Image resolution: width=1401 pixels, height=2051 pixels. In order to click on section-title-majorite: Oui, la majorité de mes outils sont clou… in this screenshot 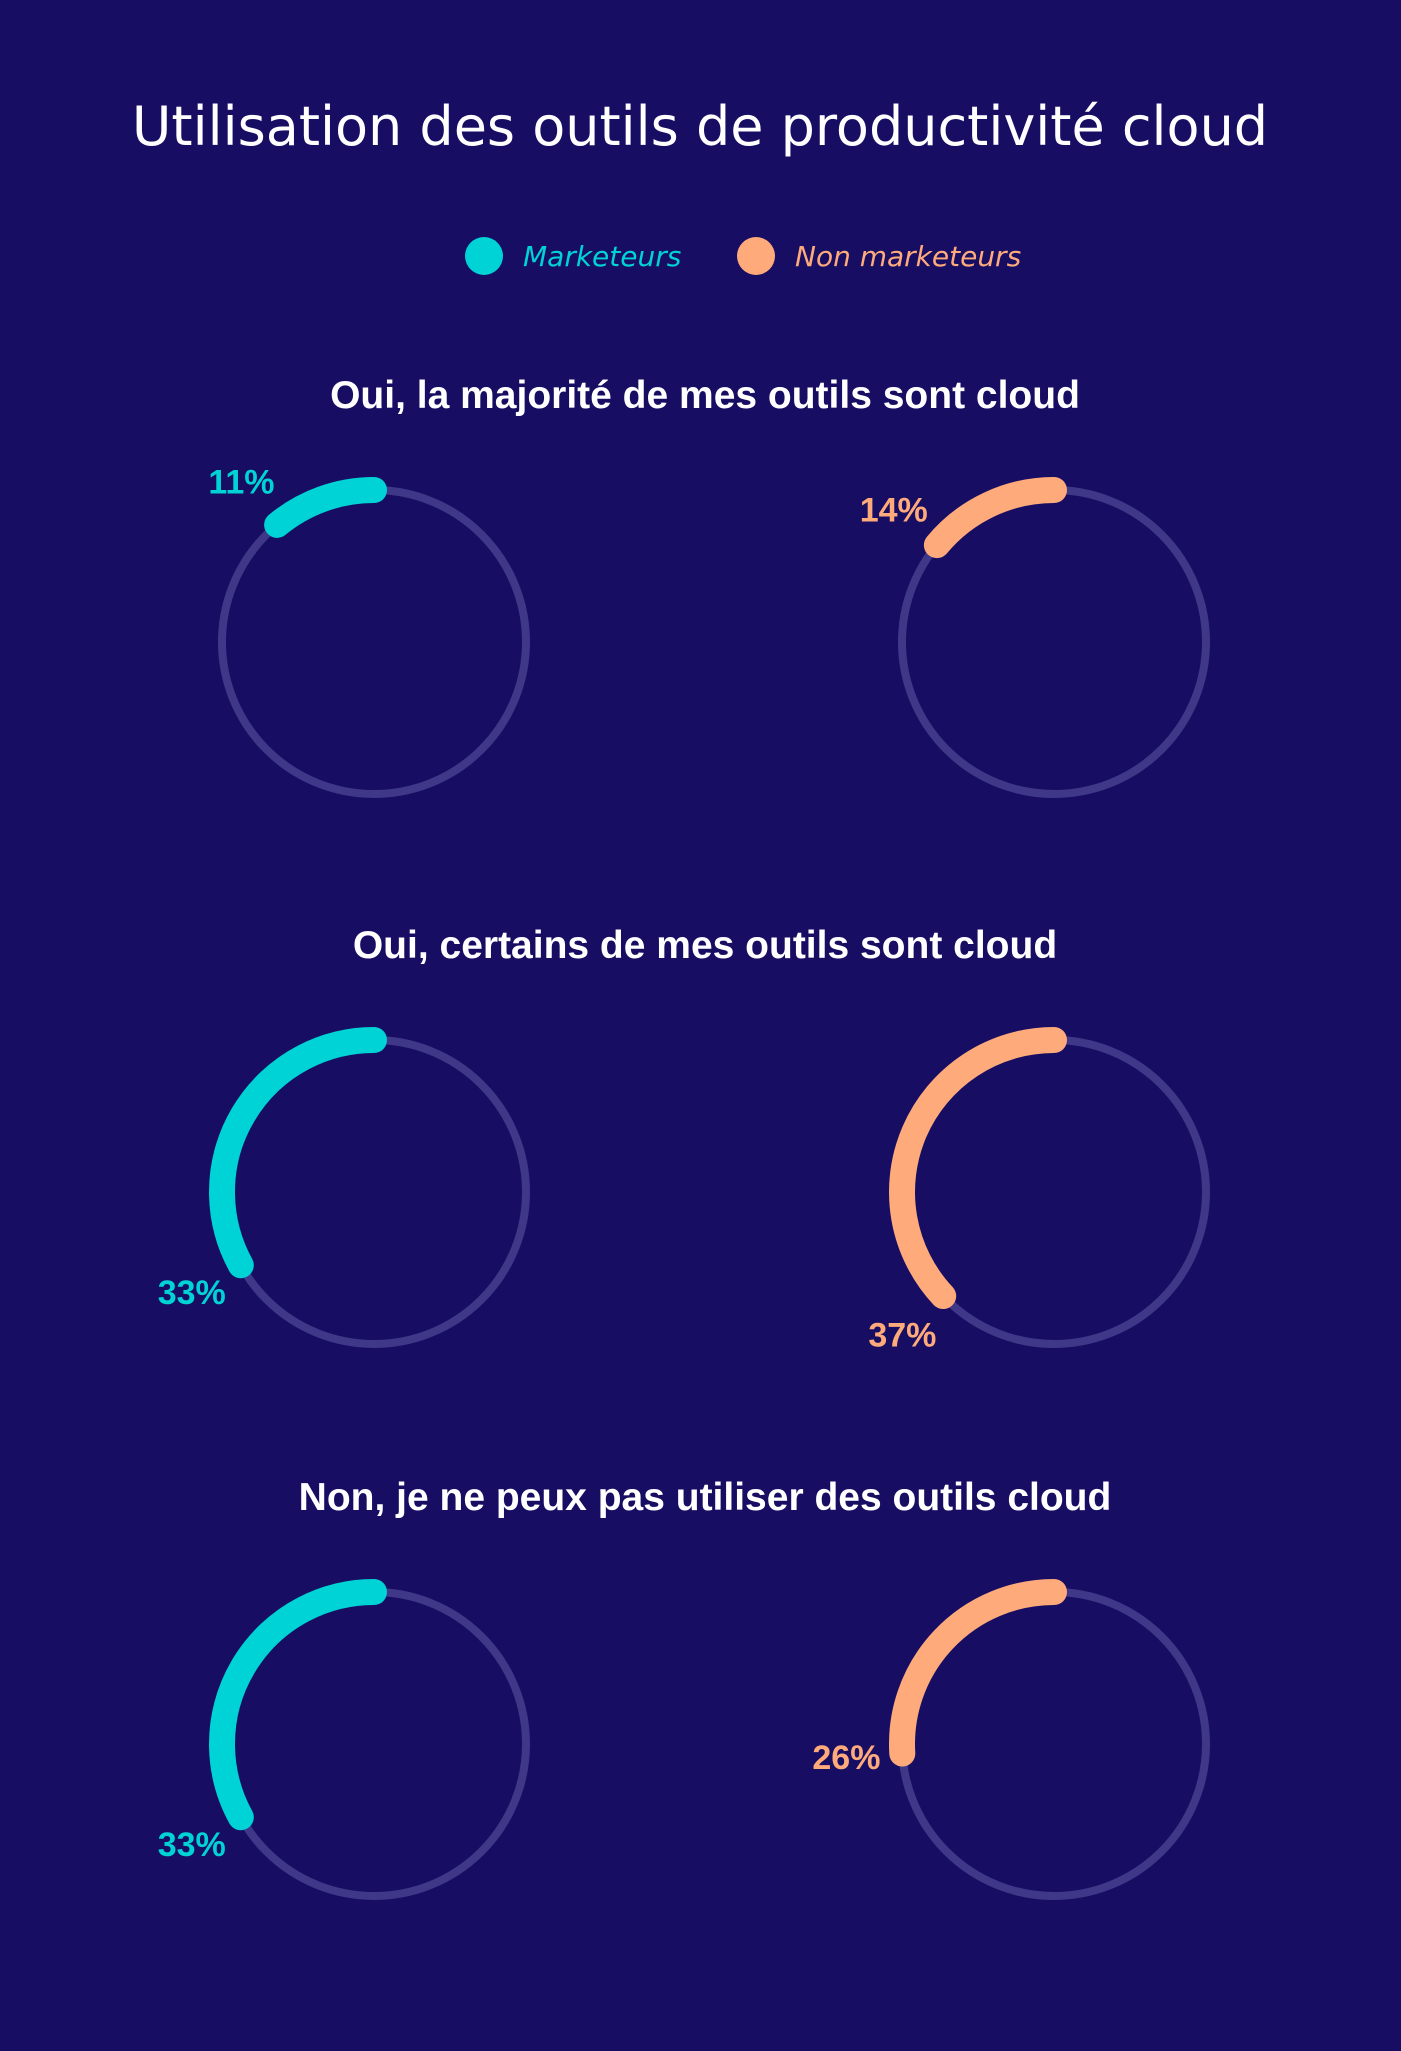, I will do `click(705, 395)`.